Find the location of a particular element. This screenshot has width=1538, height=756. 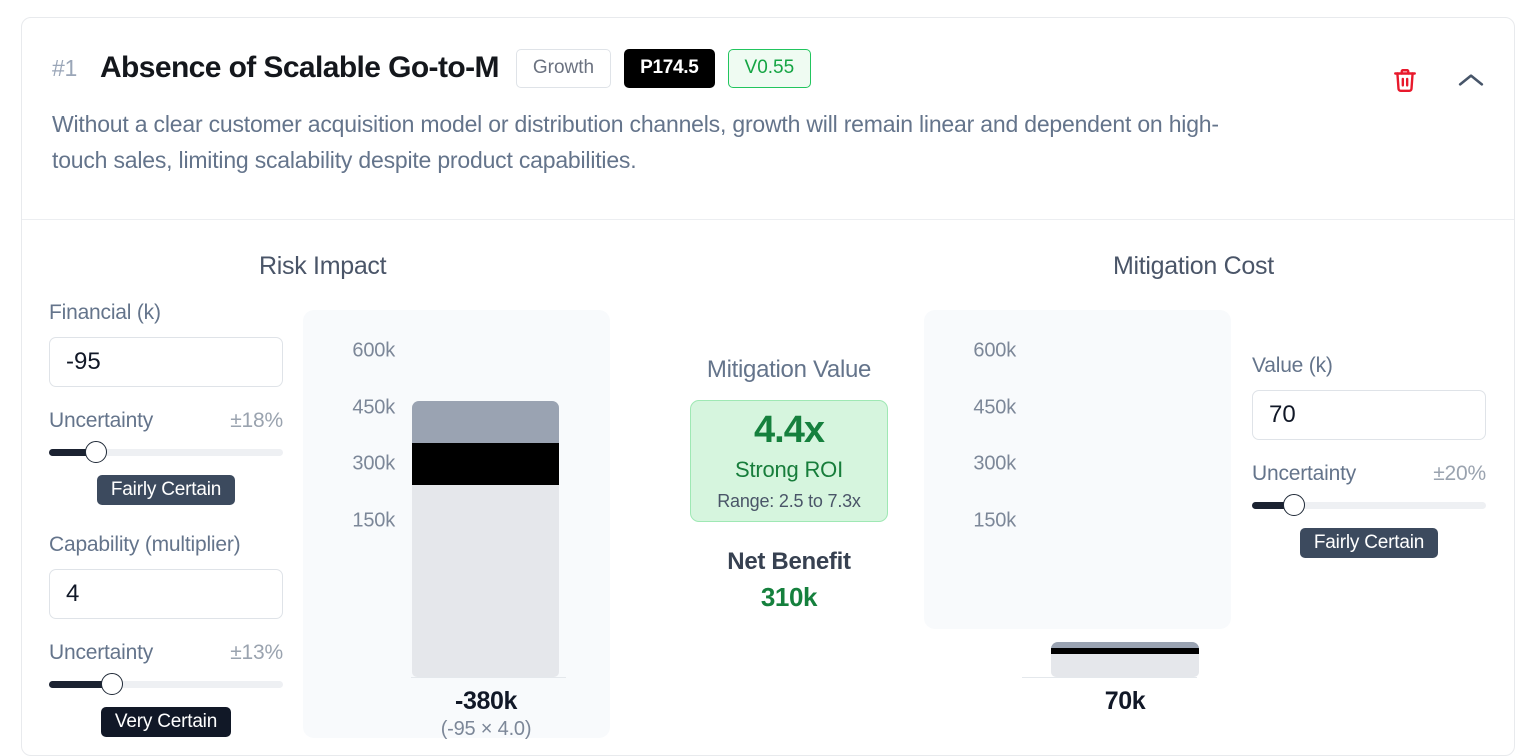

capability-uncertainty-row: Uncertainty ±13% is located at coordinates (166, 653).